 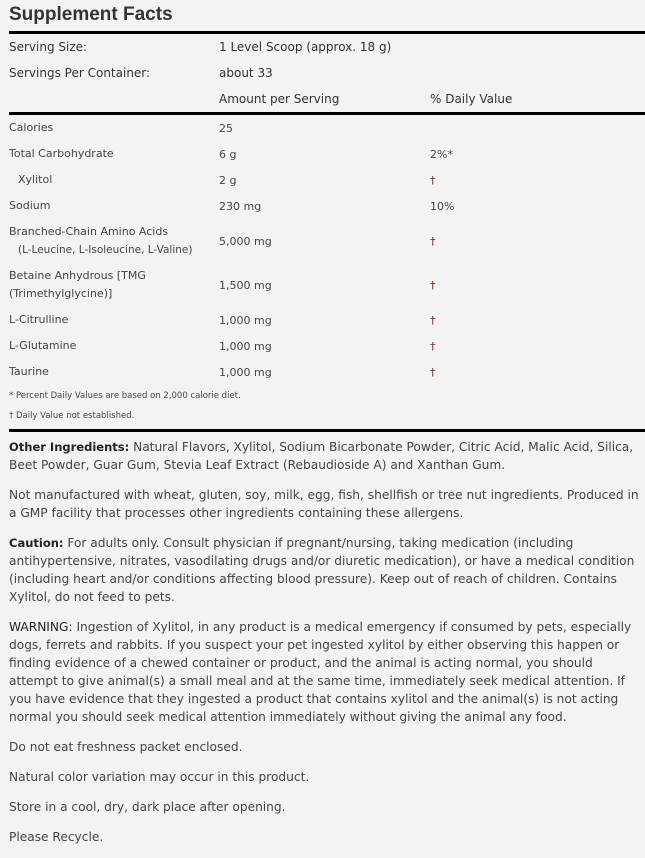 What do you see at coordinates (29, 371) in the screenshot?
I see `nutrient-name: Taurine` at bounding box center [29, 371].